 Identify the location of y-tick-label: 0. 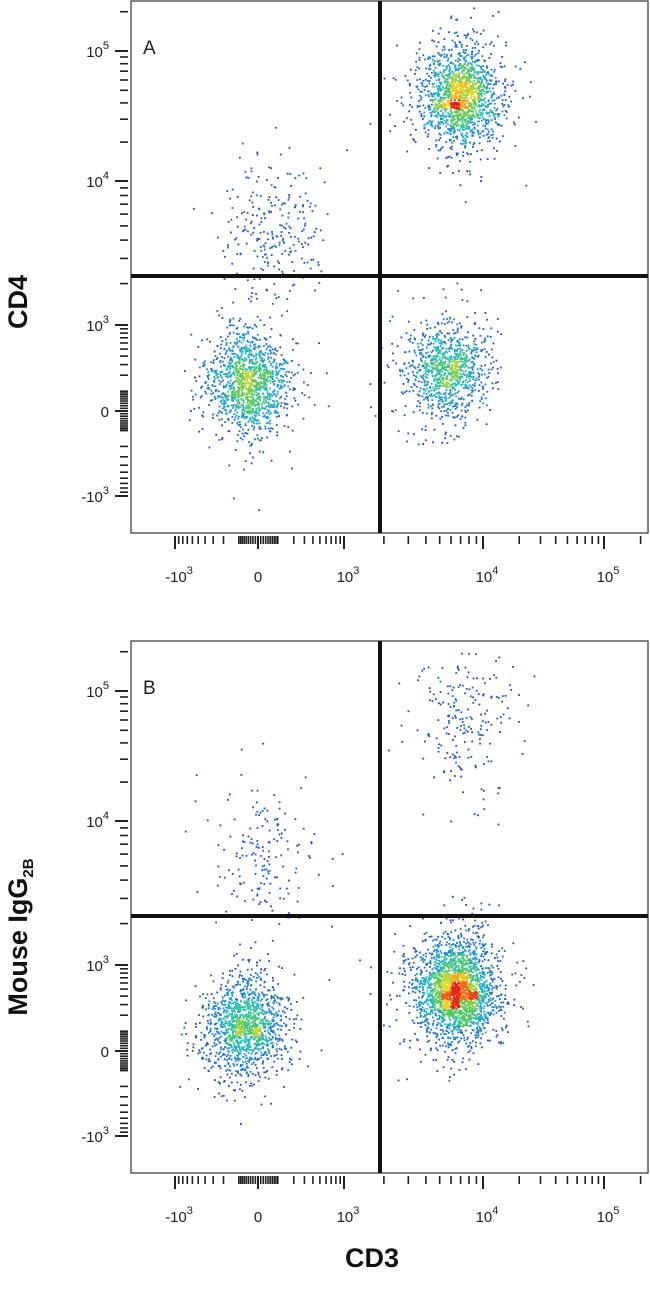
(105, 412).